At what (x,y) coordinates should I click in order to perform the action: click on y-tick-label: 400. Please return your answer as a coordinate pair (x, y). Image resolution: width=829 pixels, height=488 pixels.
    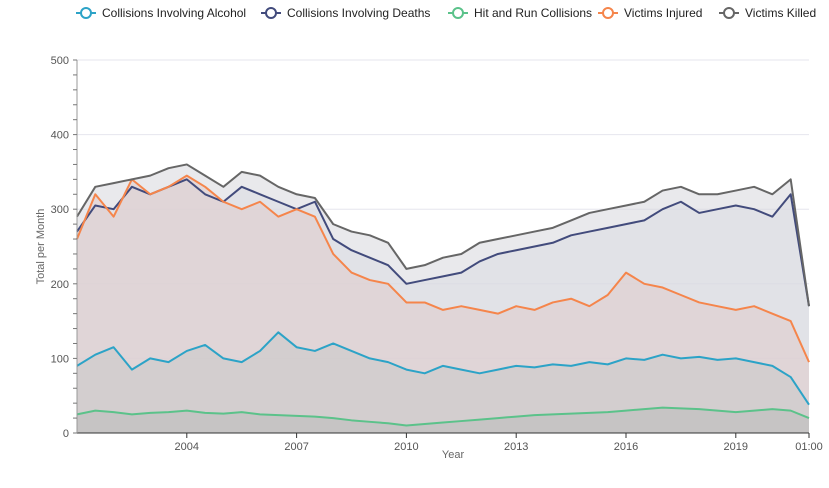
    Looking at the image, I should click on (60, 136).